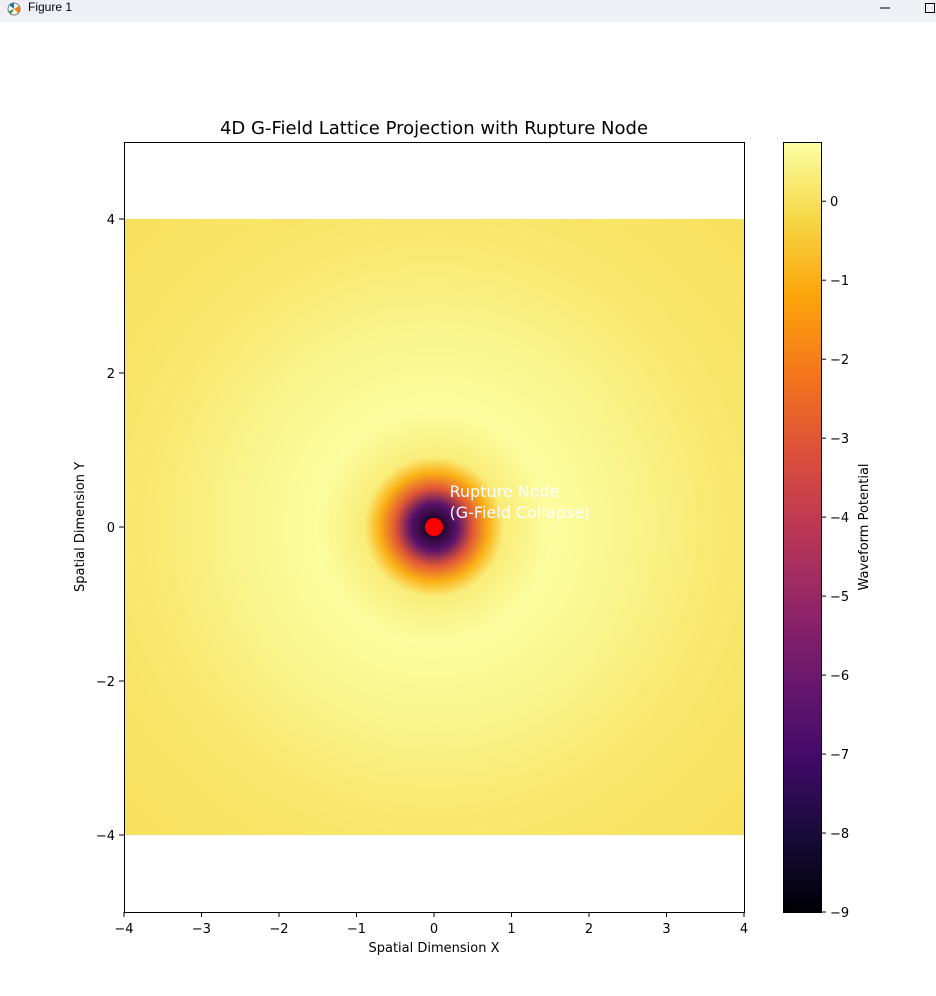 Image resolution: width=936 pixels, height=996 pixels. What do you see at coordinates (839, 518) in the screenshot?
I see `colorbar-tick-label: −4` at bounding box center [839, 518].